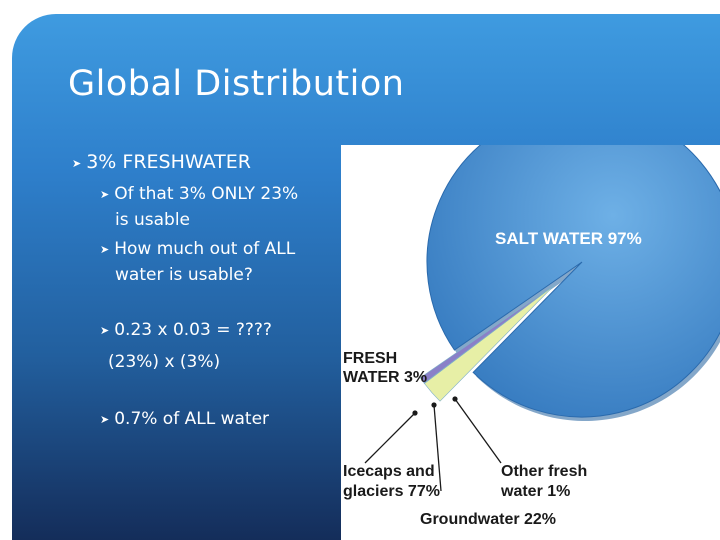 The width and height of the screenshot is (720, 540). Describe the element at coordinates (487, 334) in the screenshot. I see `pie-slice-groundwater` at that location.